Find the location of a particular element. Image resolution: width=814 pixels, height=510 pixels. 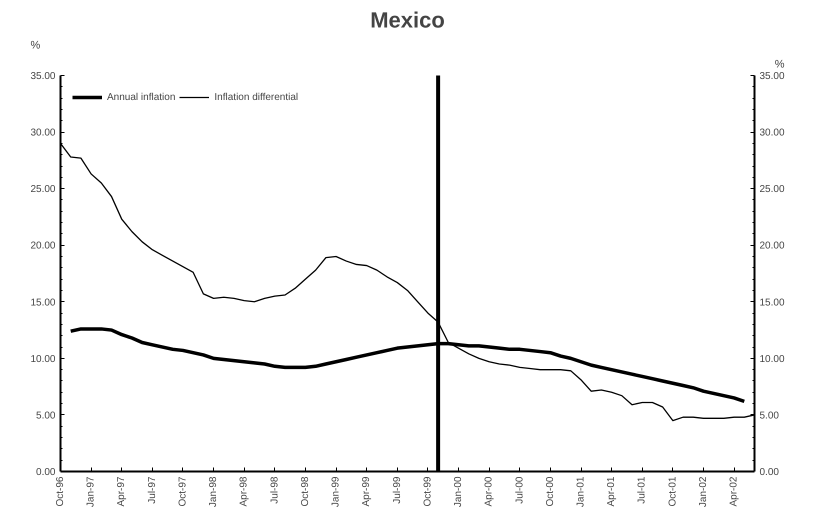

y-tick-label: 20.00 is located at coordinates (43, 246).